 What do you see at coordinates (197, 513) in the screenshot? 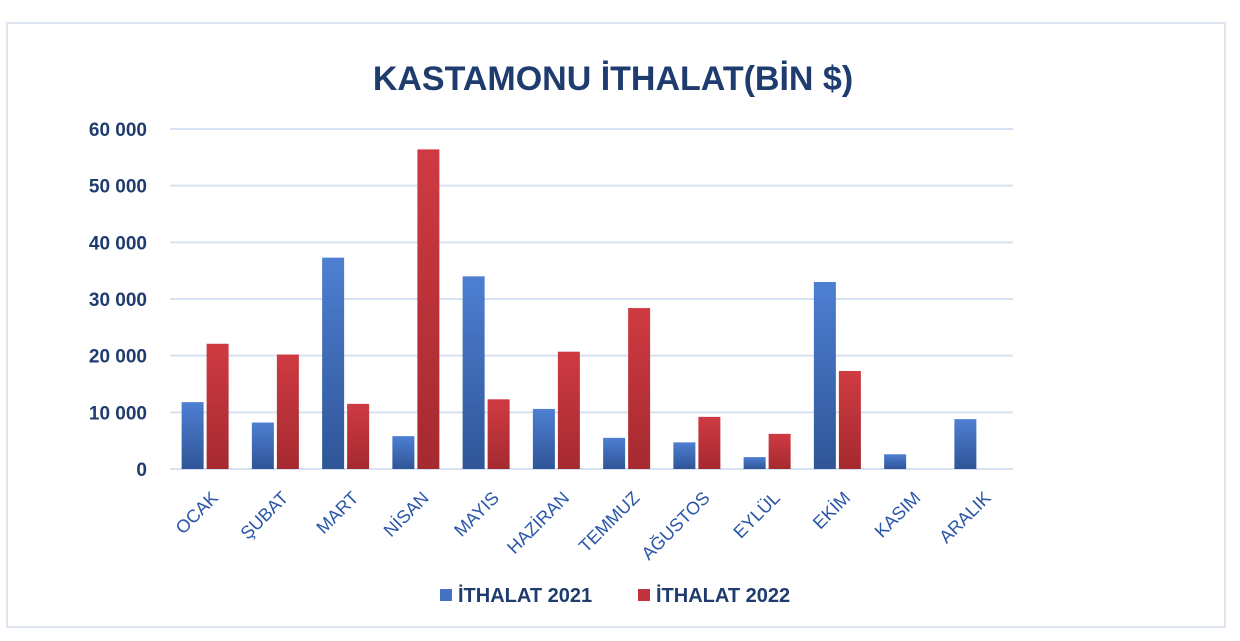
I see `x-tick-label: OCAK` at bounding box center [197, 513].